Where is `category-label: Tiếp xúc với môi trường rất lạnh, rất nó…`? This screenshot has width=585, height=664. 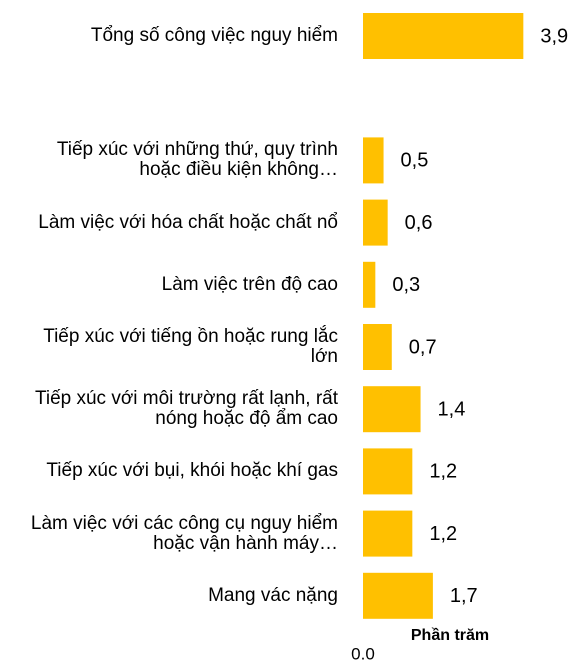
category-label: Tiếp xúc với môi trường rất lạnh, rất nó… is located at coordinates (186, 409).